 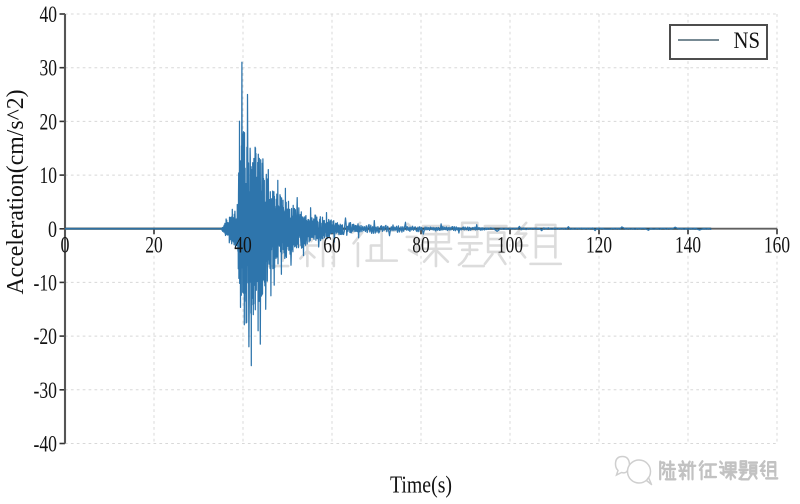 I want to click on svg-text: NS, so click(x=747, y=40).